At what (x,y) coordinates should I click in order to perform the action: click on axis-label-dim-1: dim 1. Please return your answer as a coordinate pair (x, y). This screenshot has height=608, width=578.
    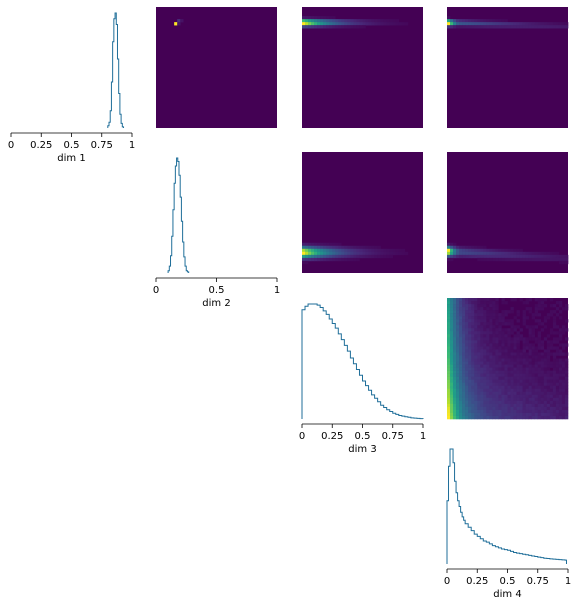
    Looking at the image, I should click on (71, 158).